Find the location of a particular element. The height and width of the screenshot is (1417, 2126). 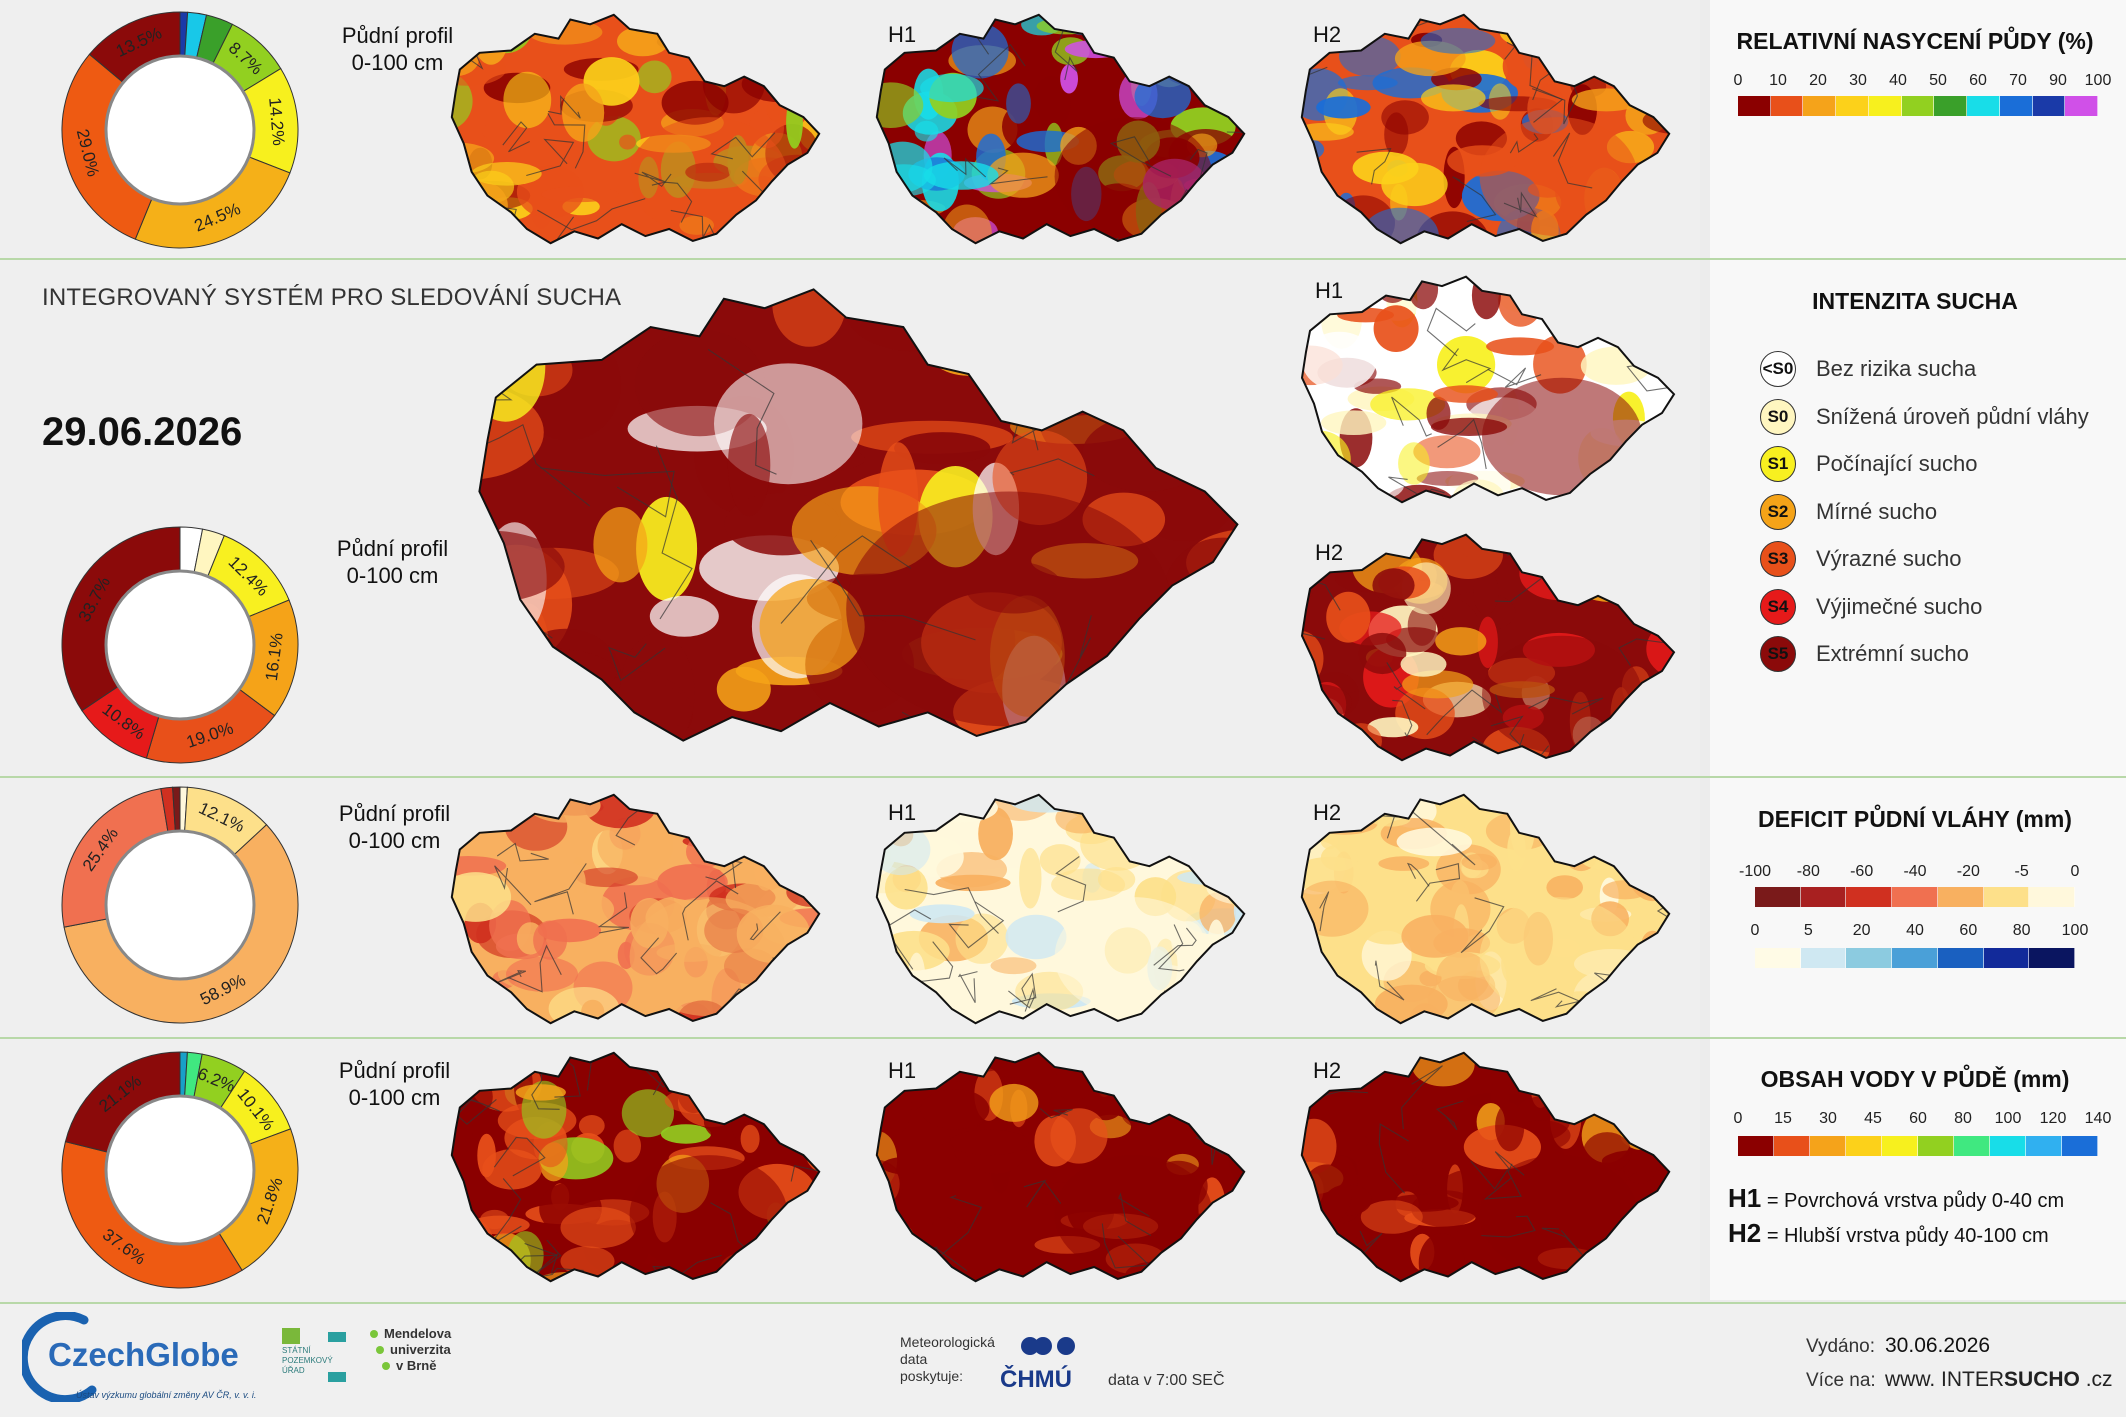

map-saturation-h2 is located at coordinates (1485, 129).